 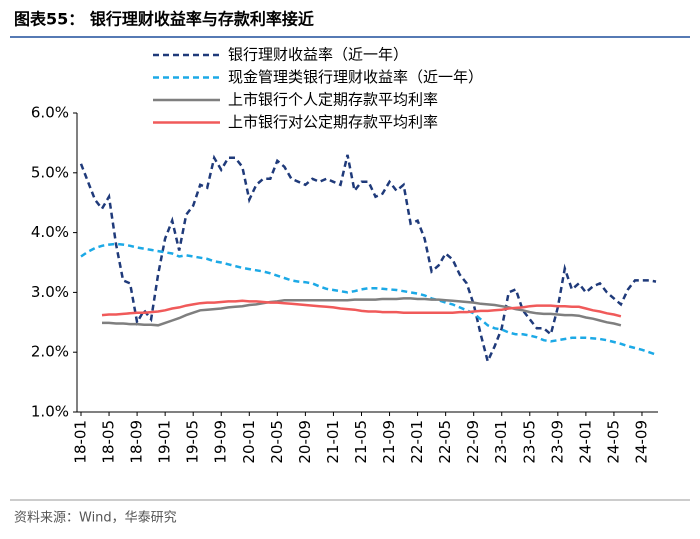 What do you see at coordinates (193, 442) in the screenshot?
I see `x-tick-label: 19-05` at bounding box center [193, 442].